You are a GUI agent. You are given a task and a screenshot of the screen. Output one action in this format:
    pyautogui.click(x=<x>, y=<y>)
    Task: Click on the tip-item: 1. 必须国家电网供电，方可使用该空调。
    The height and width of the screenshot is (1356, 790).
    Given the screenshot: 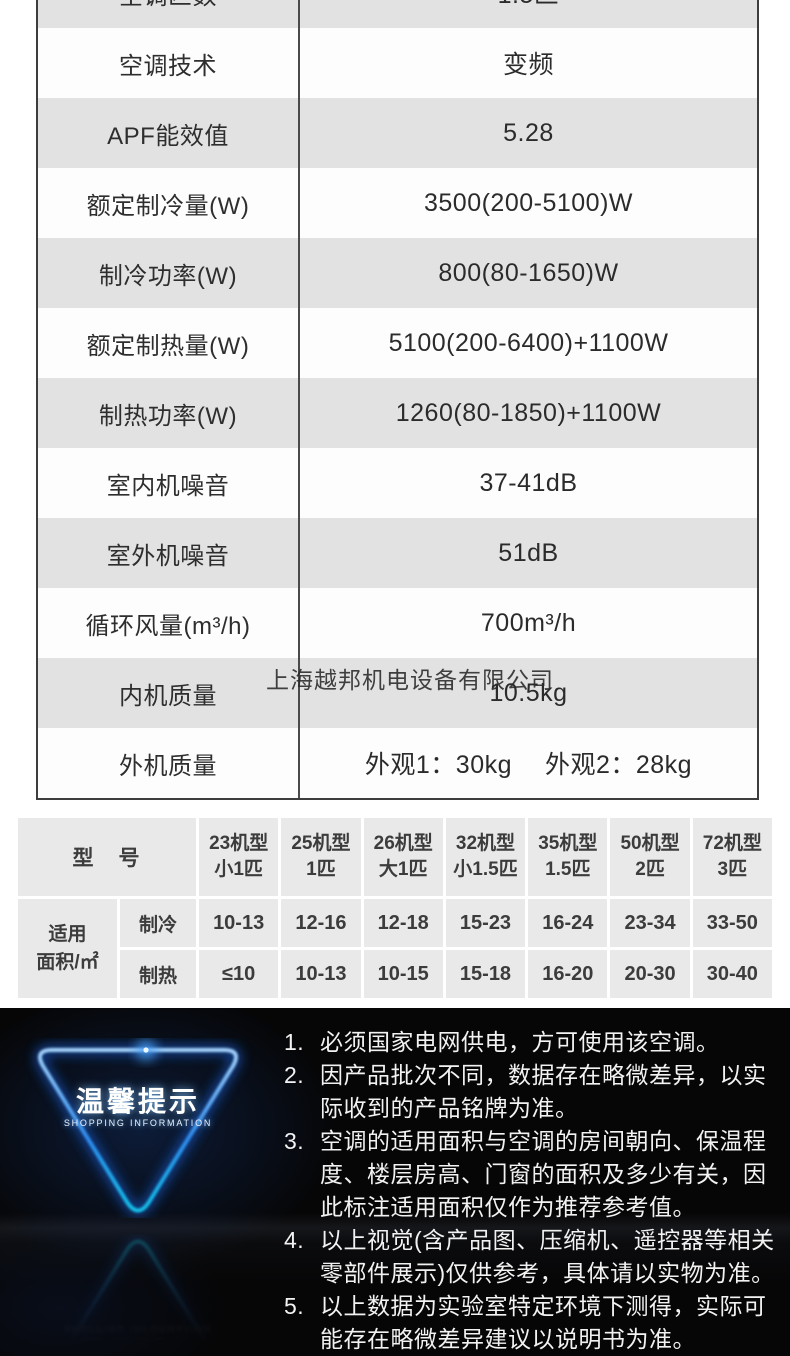 What is the action you would take?
    pyautogui.click(x=534, y=1042)
    